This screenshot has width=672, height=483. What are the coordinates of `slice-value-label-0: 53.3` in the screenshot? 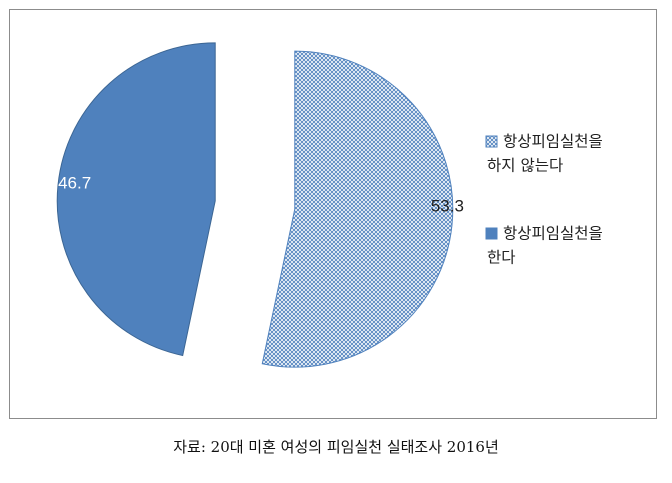 It's located at (447, 205).